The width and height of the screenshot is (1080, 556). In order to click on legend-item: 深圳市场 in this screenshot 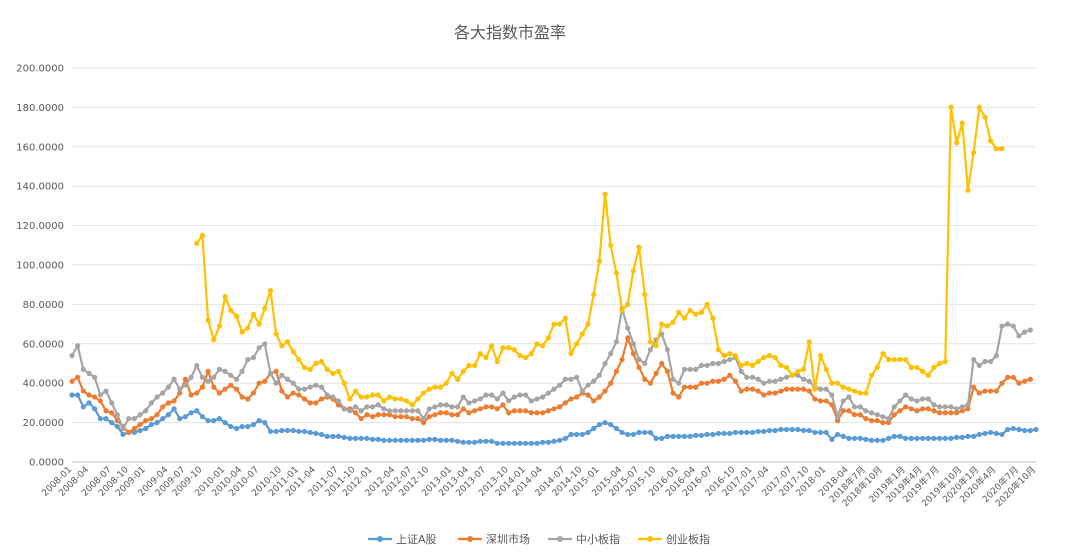, I will do `click(494, 539)`.